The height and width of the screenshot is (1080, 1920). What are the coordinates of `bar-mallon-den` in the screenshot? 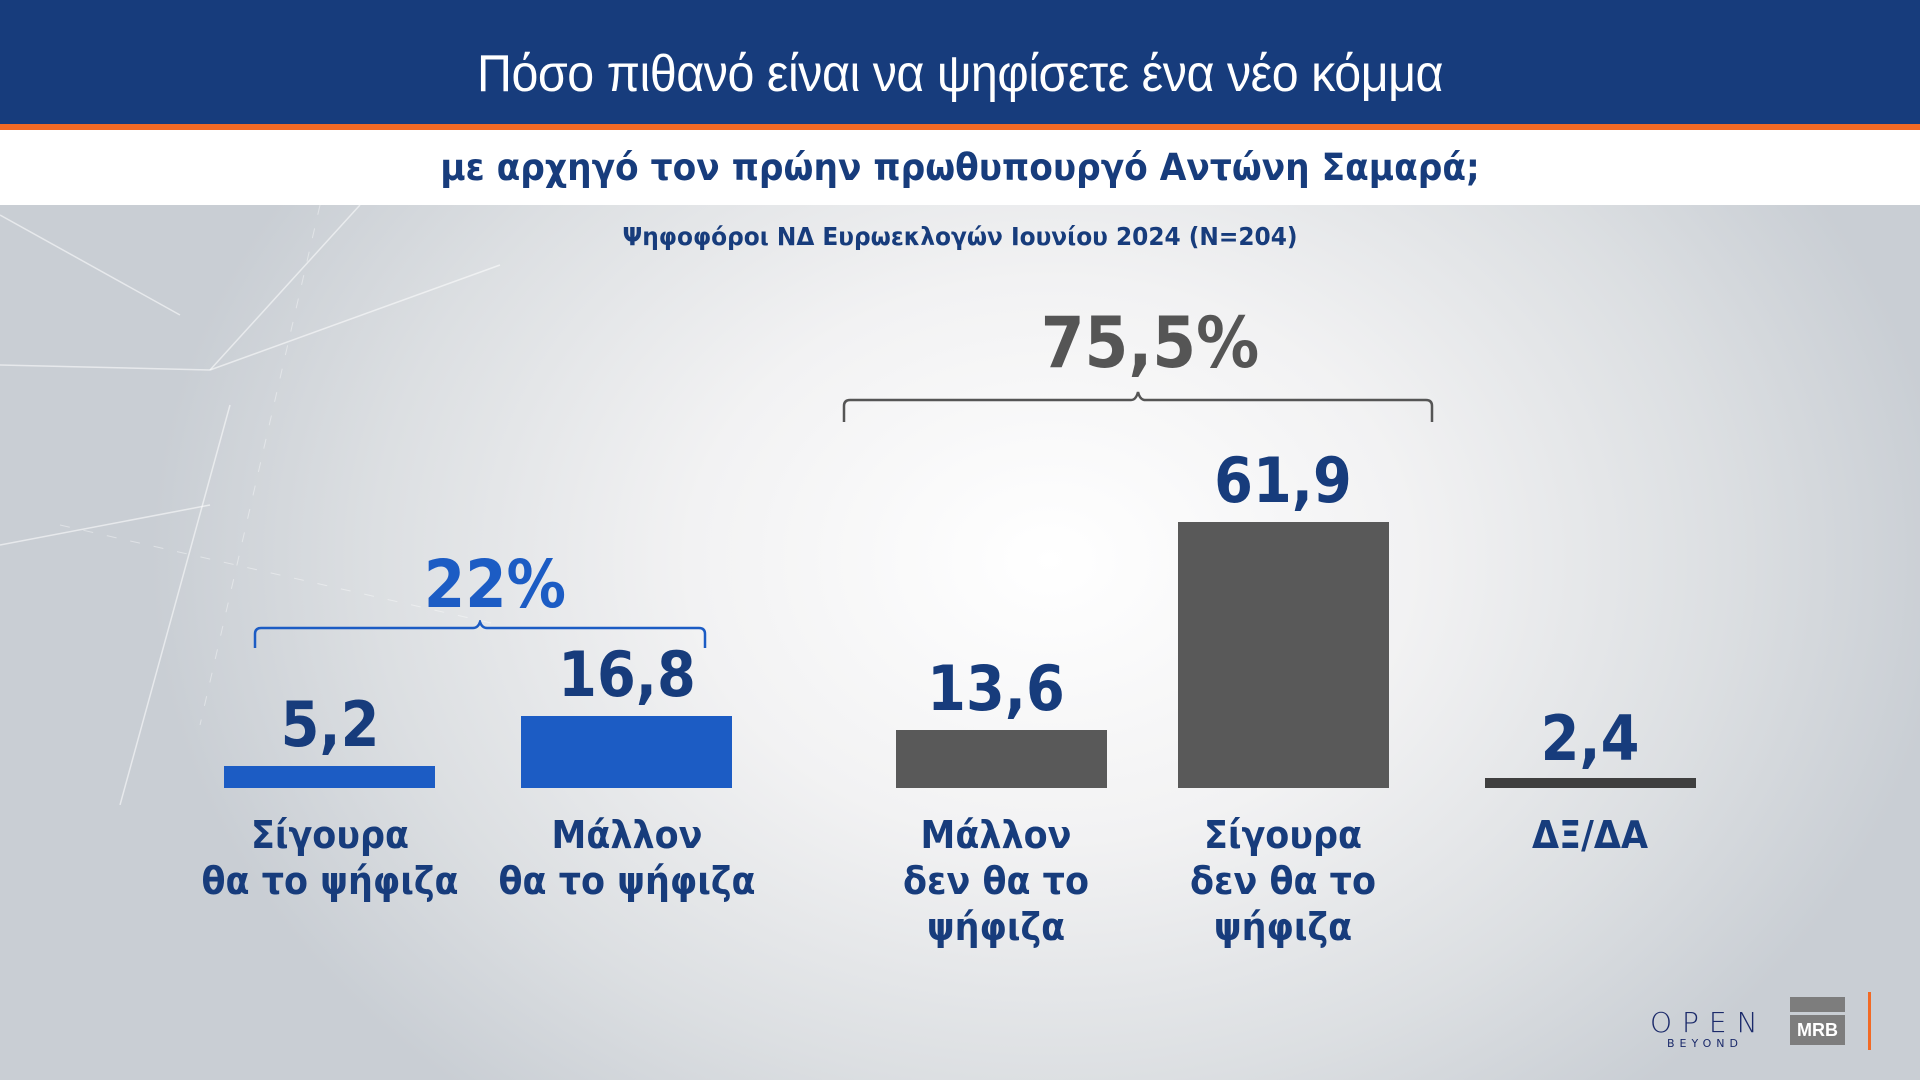 It's located at (1001, 759).